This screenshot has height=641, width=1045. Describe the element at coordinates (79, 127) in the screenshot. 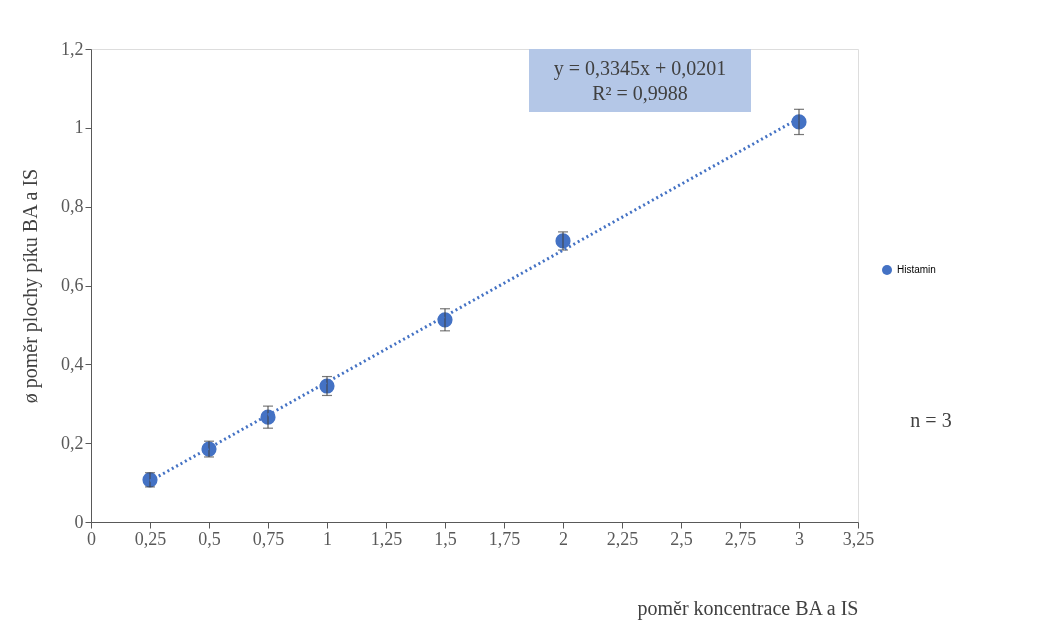

I see `y-tick-label: 1` at that location.